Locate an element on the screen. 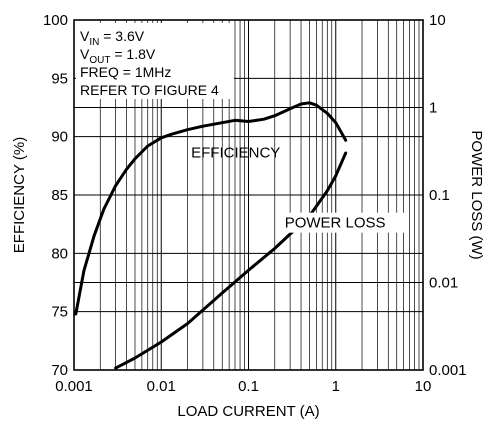  y-right-tick-label: 0.001 is located at coordinates (448, 370).